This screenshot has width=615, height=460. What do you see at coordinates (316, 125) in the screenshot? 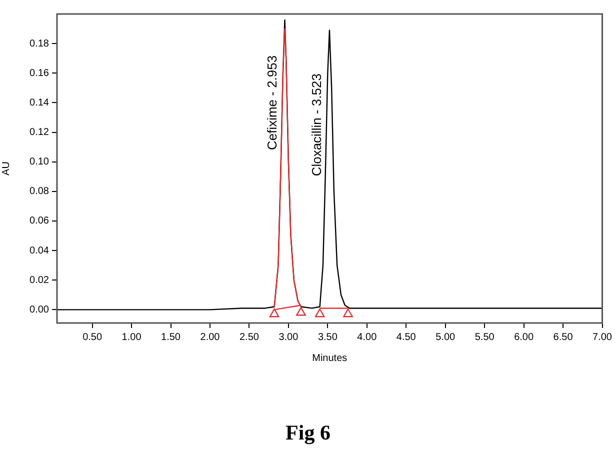
I see `annotation: Cloxacillin - 3.523` at bounding box center [316, 125].